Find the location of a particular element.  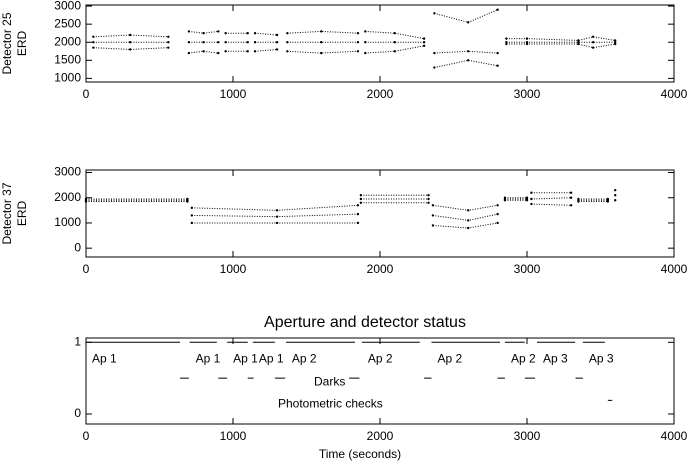

x-tick-label: 3000 is located at coordinates (527, 436).